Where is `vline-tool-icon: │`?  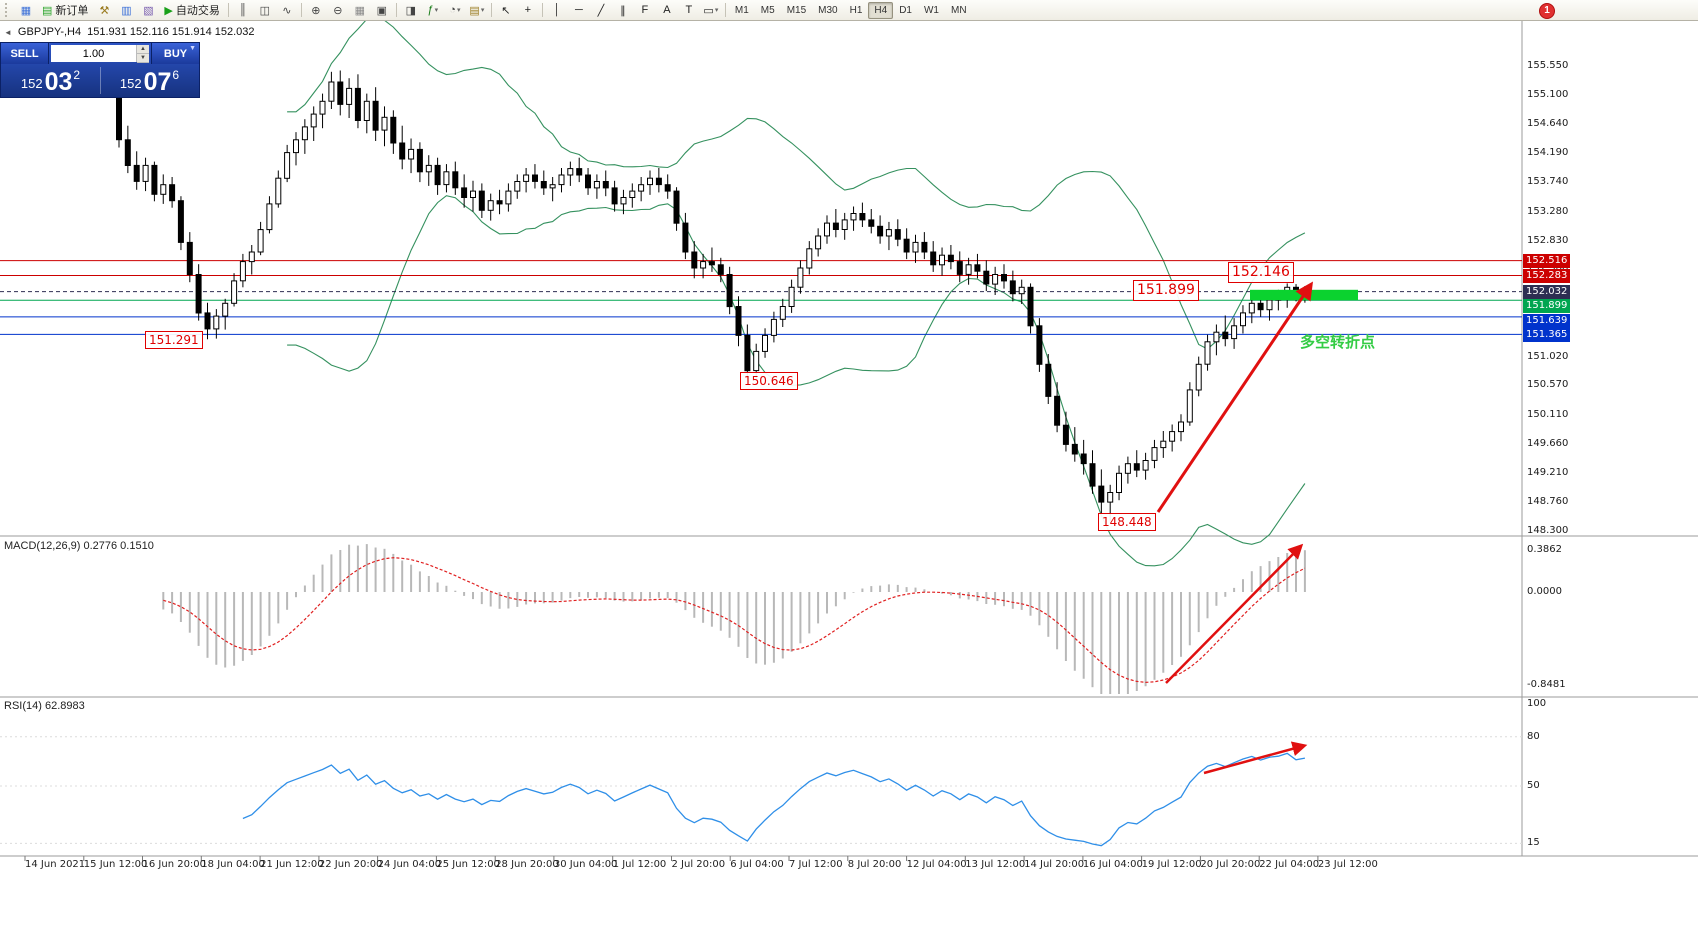 vline-tool-icon: │ is located at coordinates (557, 10).